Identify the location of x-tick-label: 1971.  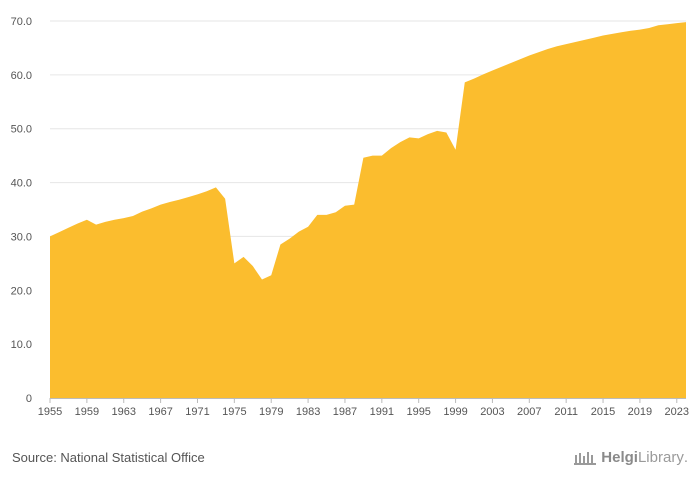
(197, 412).